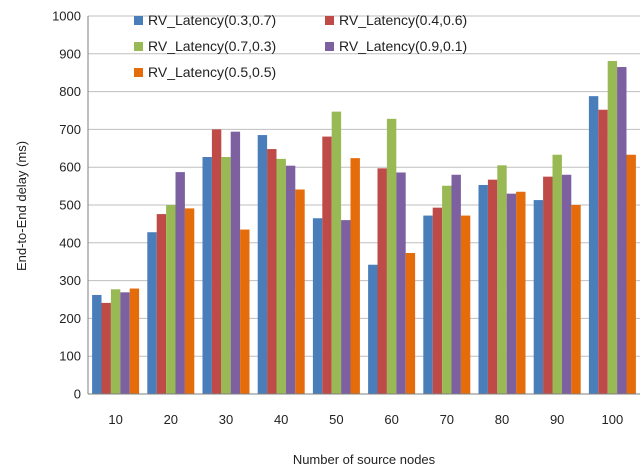  Describe the element at coordinates (70, 167) in the screenshot. I see `y-tick-label: 600` at that location.